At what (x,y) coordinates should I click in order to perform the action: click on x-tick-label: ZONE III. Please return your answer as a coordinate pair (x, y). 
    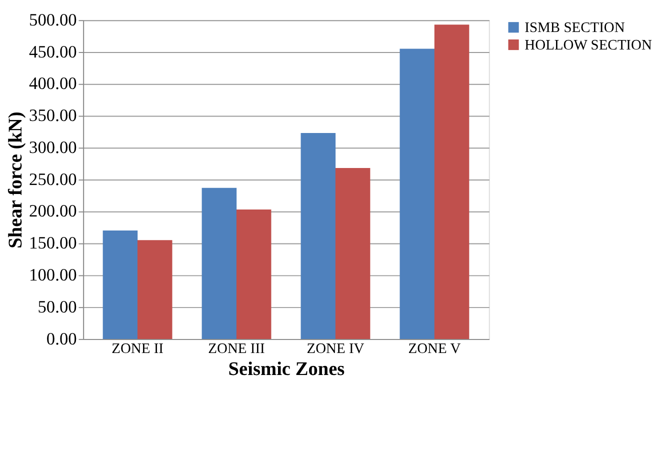
    Looking at the image, I should click on (237, 348).